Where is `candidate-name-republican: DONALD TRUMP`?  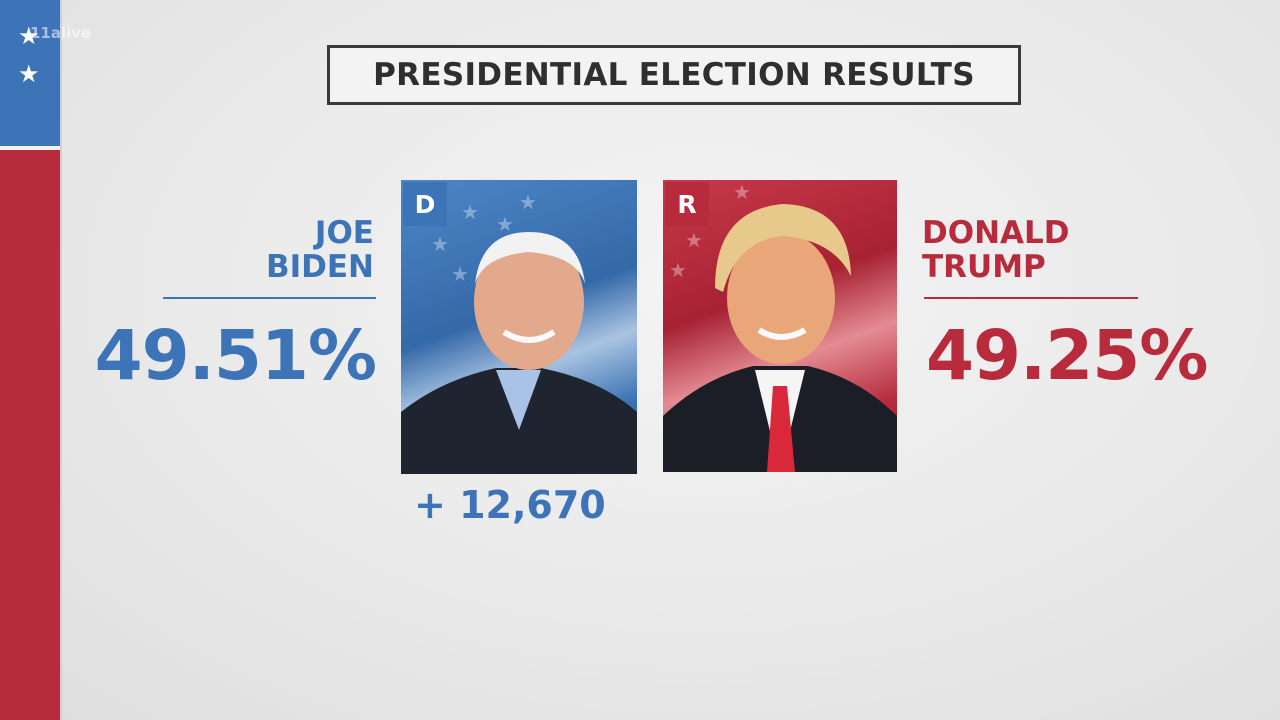
candidate-name-republican: DONALD TRUMP is located at coordinates (996, 250).